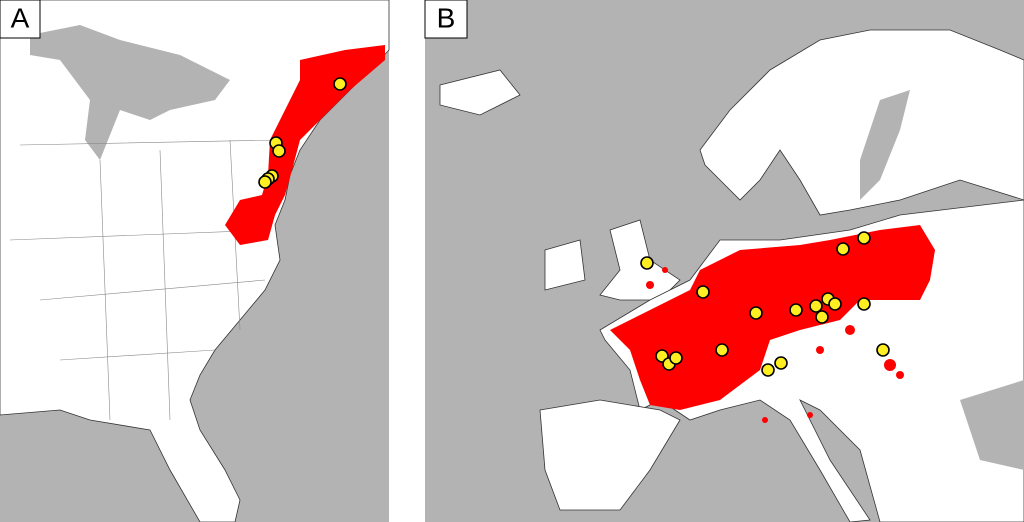 This screenshot has width=1024, height=522. Describe the element at coordinates (130, 92) in the screenshot. I see `great-lakes` at that location.